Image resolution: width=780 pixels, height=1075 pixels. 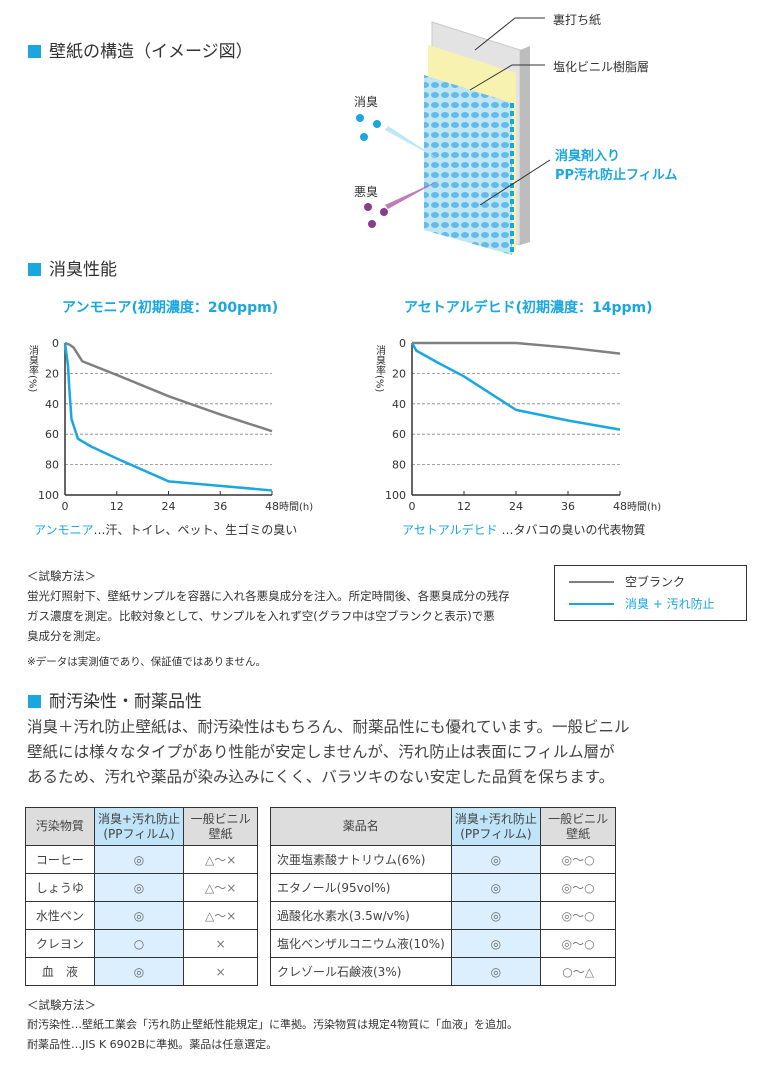 I want to click on label-odor: 悪臭, so click(x=366, y=192).